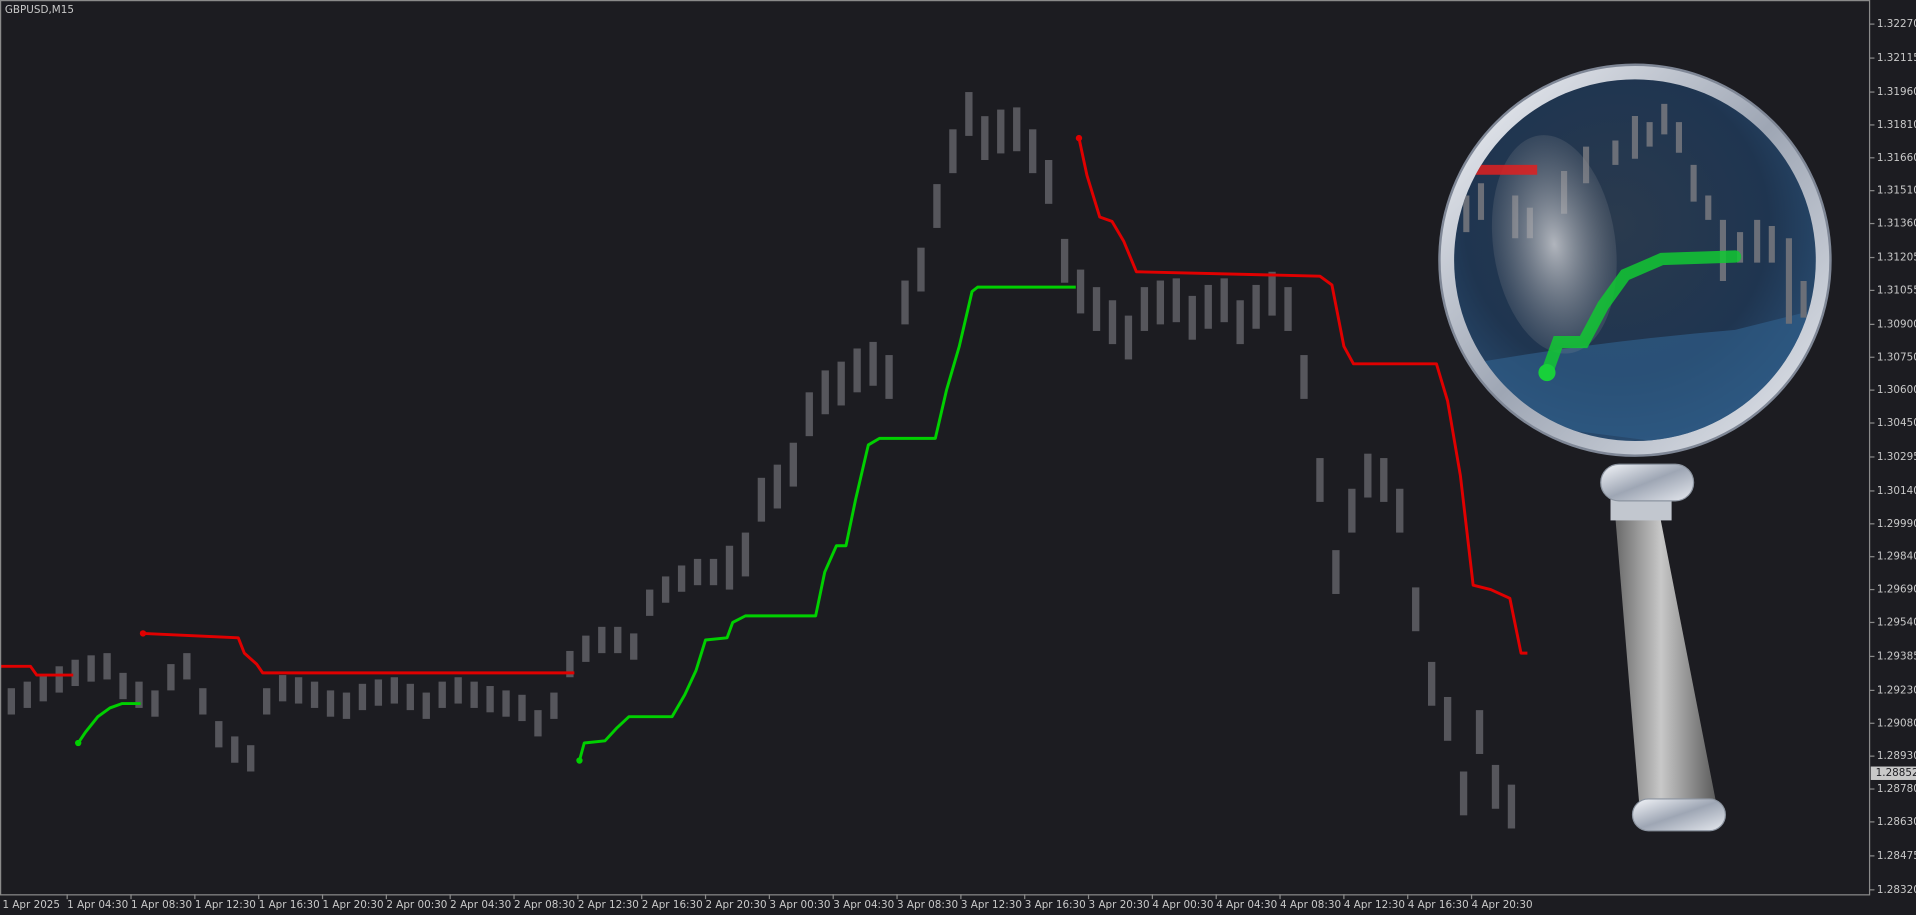  I want to click on x-tick-label: 1 Apr 08:30, so click(161, 905).